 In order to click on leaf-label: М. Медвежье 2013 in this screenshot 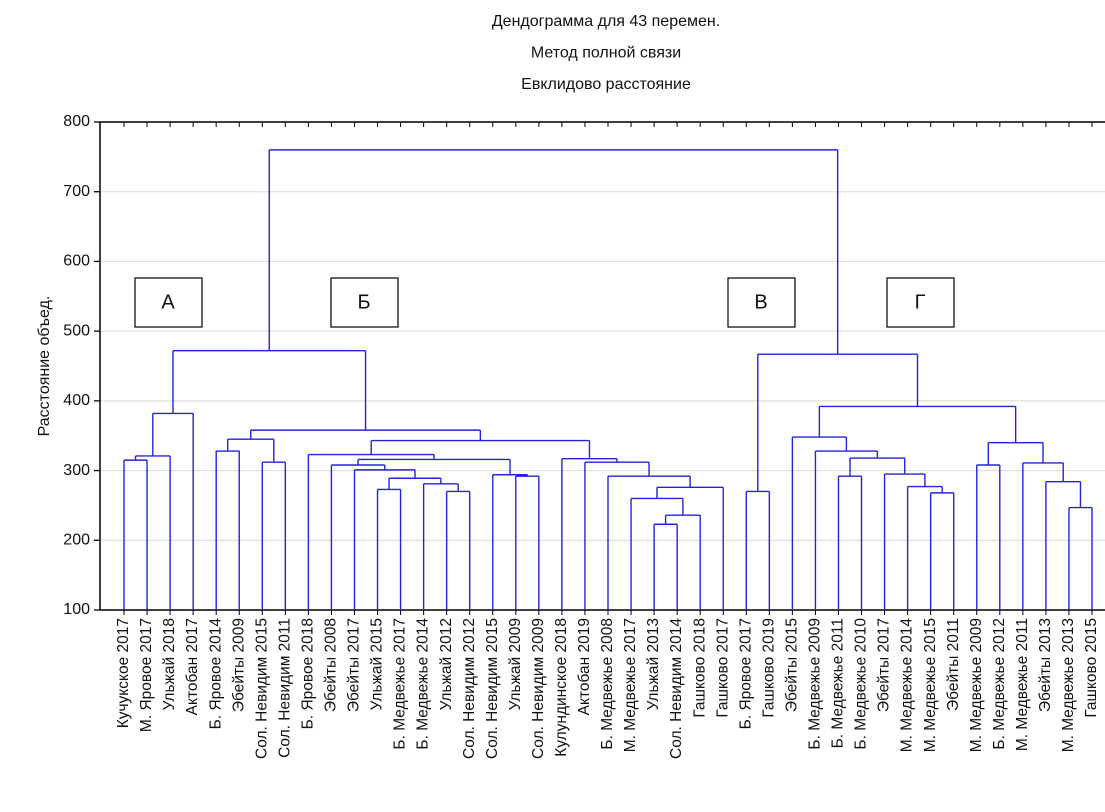, I will do `click(1068, 685)`.